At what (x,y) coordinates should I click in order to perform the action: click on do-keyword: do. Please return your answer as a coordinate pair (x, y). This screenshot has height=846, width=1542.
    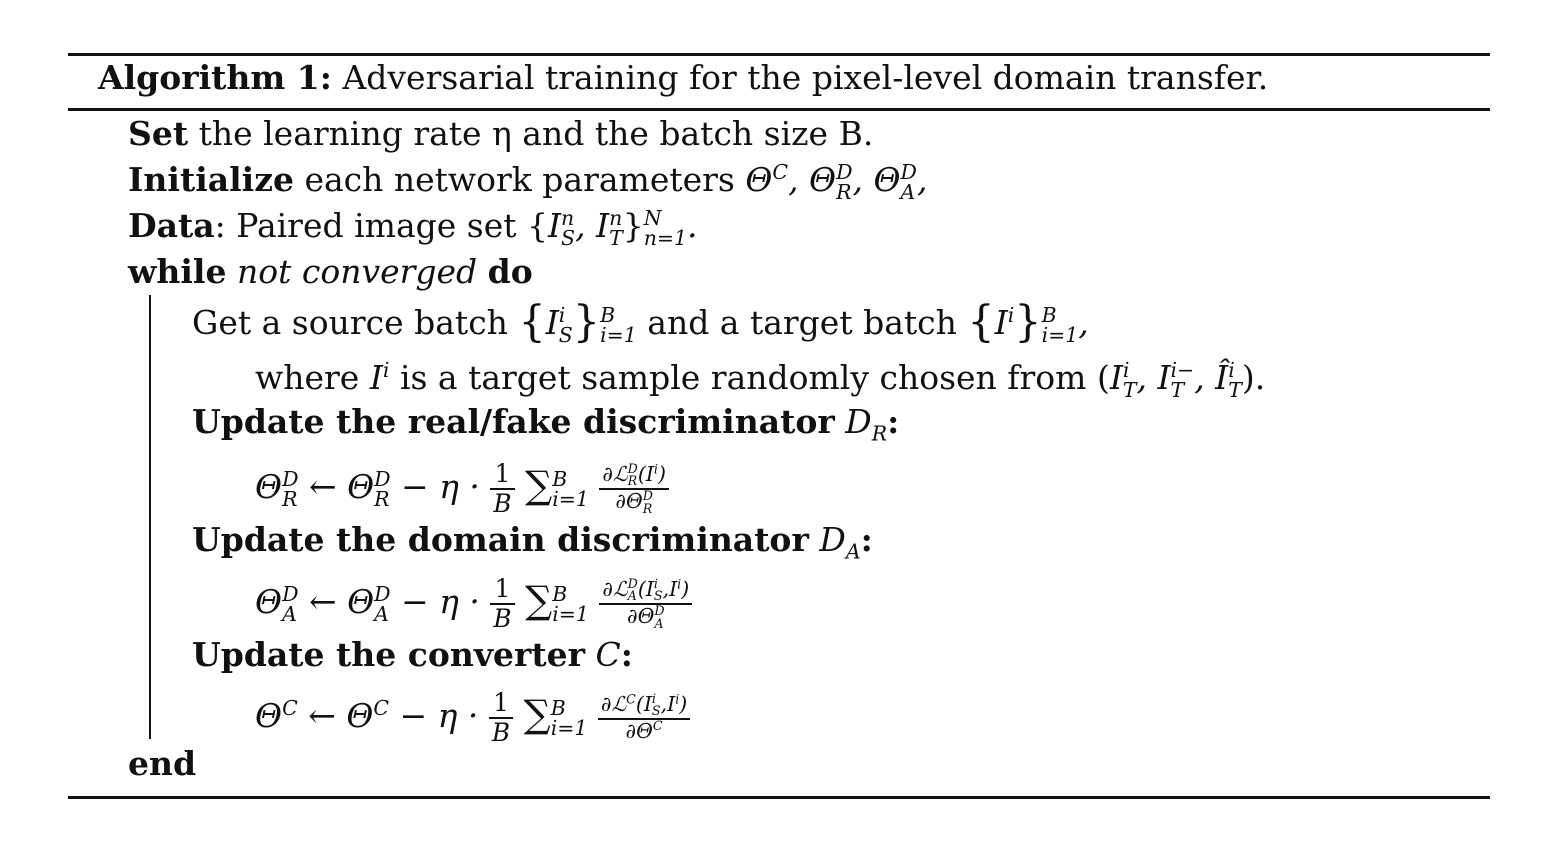
    Looking at the image, I should click on (510, 271).